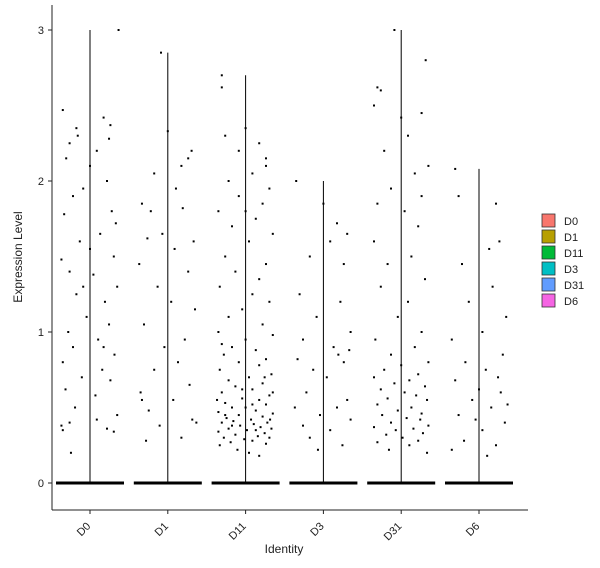 The width and height of the screenshot is (600, 568). What do you see at coordinates (245, 279) in the screenshot?
I see `group-d11` at bounding box center [245, 279].